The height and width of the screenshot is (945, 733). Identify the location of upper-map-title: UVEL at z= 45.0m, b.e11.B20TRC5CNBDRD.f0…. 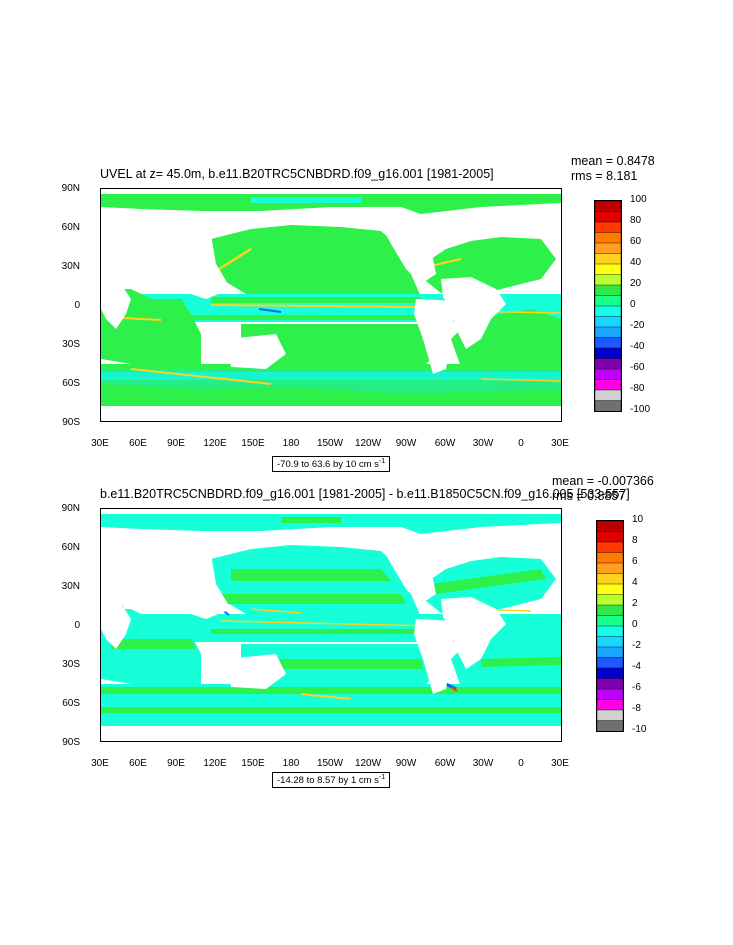
(297, 174).